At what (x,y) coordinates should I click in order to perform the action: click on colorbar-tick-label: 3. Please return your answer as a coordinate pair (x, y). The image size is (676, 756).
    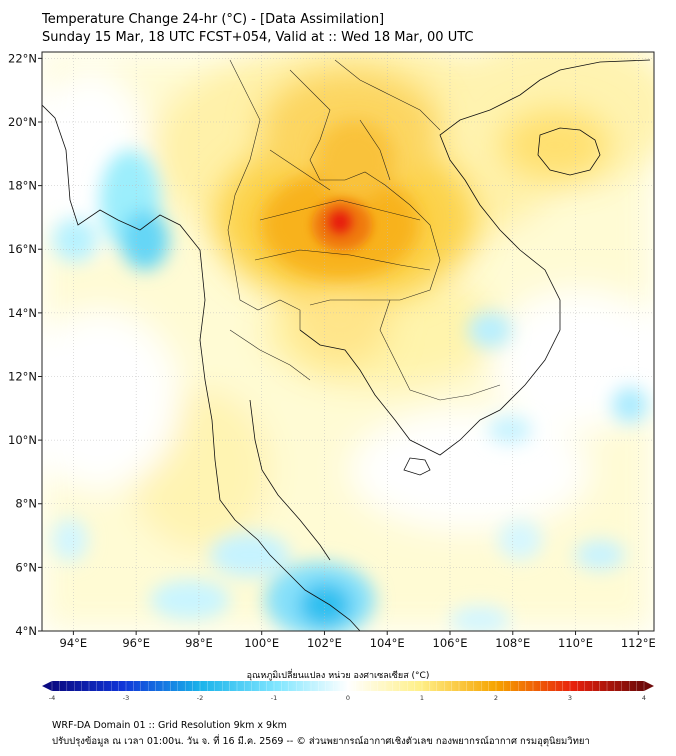
    Looking at the image, I should click on (570, 698).